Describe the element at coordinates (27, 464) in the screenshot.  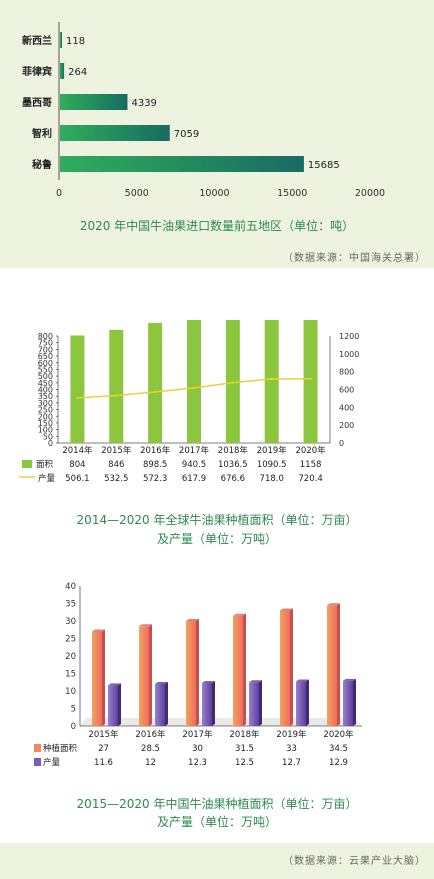
I see `chart2-legend-area-swatch` at that location.